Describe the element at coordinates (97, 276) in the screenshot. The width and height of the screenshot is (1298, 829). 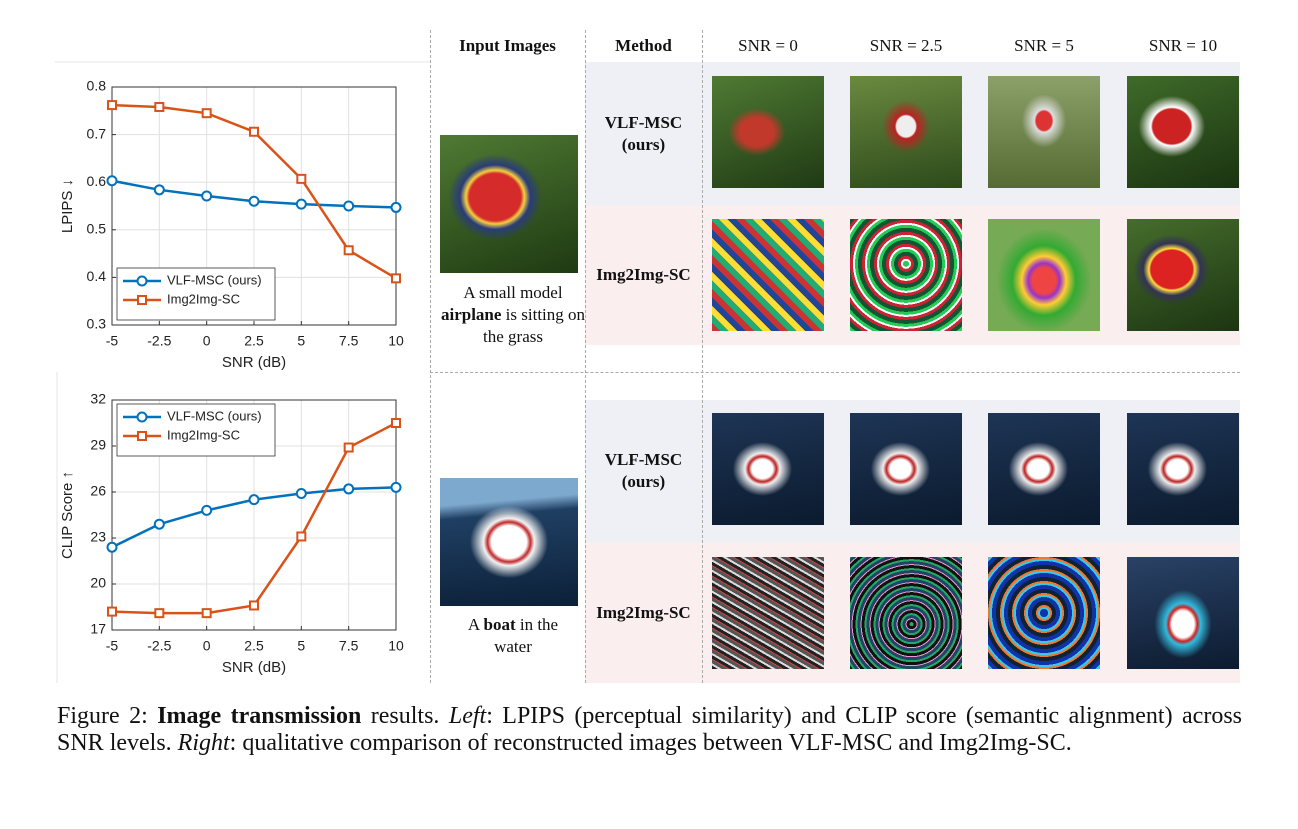
I see `y-tick-label: 0.4` at that location.